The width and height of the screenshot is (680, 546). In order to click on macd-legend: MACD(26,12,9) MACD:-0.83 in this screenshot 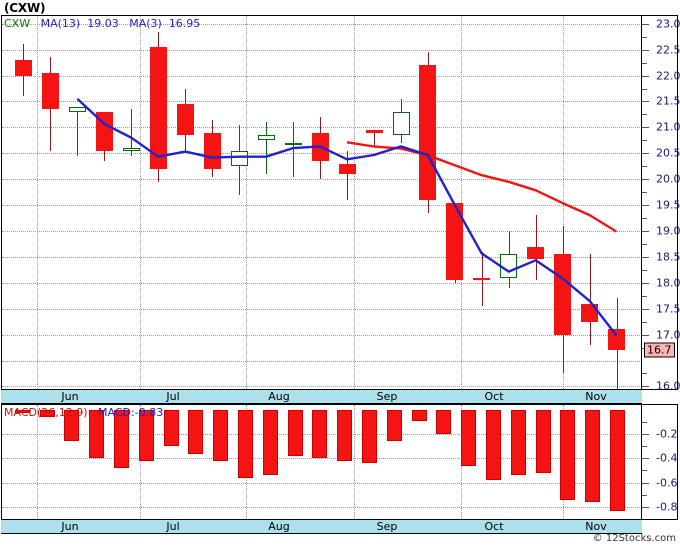, I will do `click(83, 412)`.